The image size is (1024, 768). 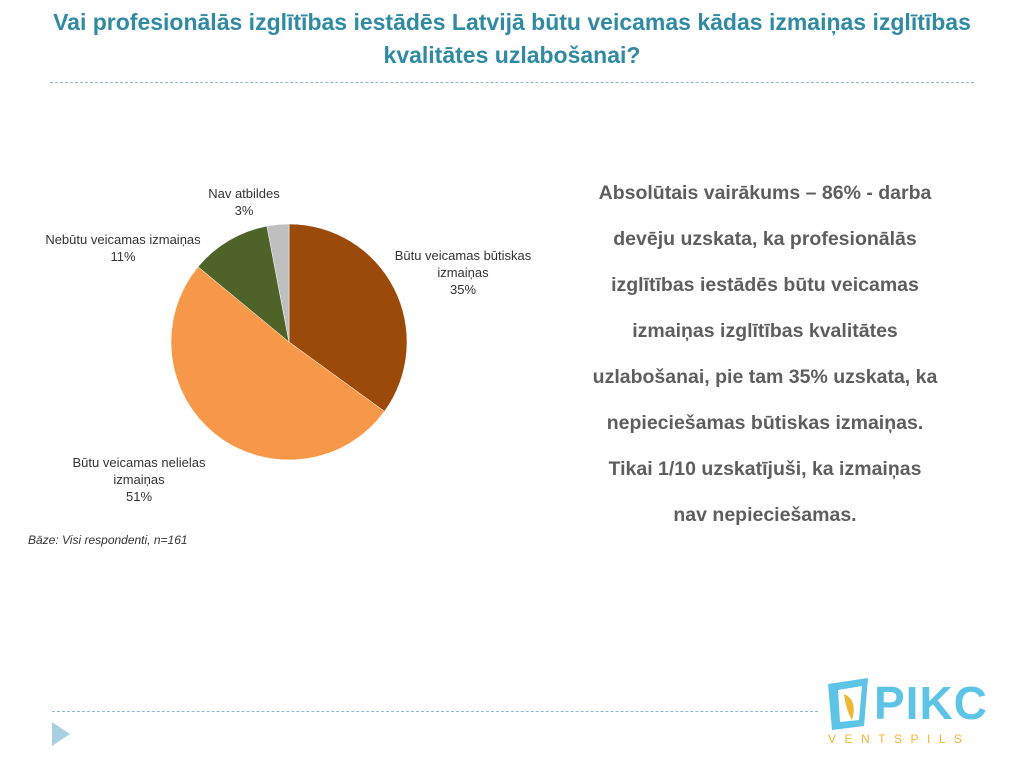 I want to click on base-note: Bāze: Visi respondenti, n=161, so click(x=108, y=540).